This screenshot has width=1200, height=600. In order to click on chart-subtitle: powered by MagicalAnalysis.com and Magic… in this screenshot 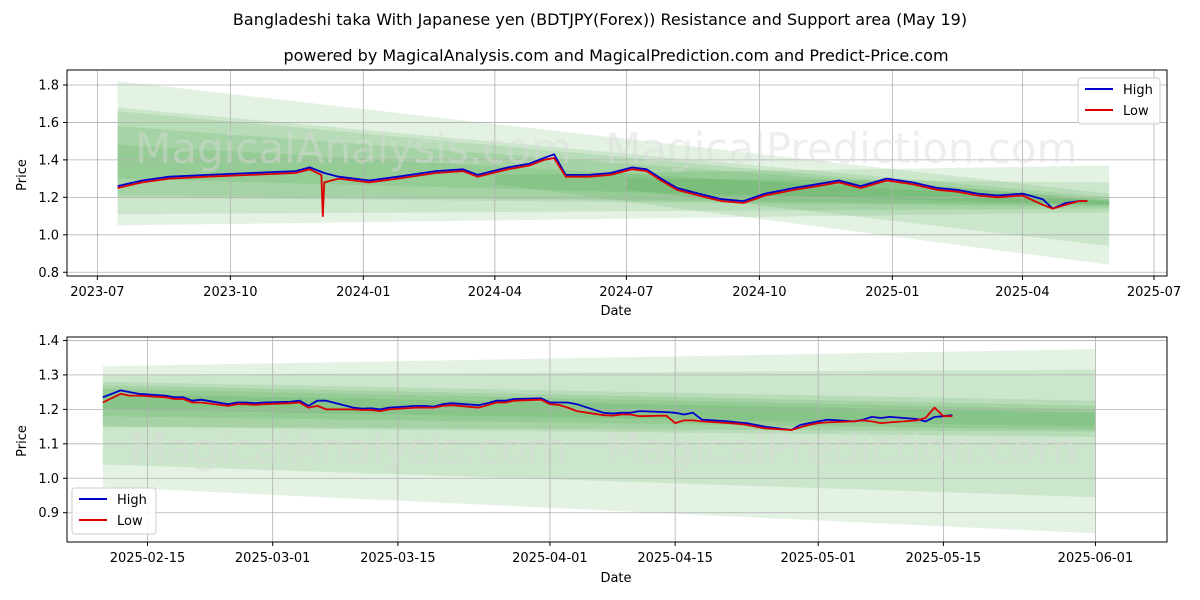, I will do `click(615, 55)`.